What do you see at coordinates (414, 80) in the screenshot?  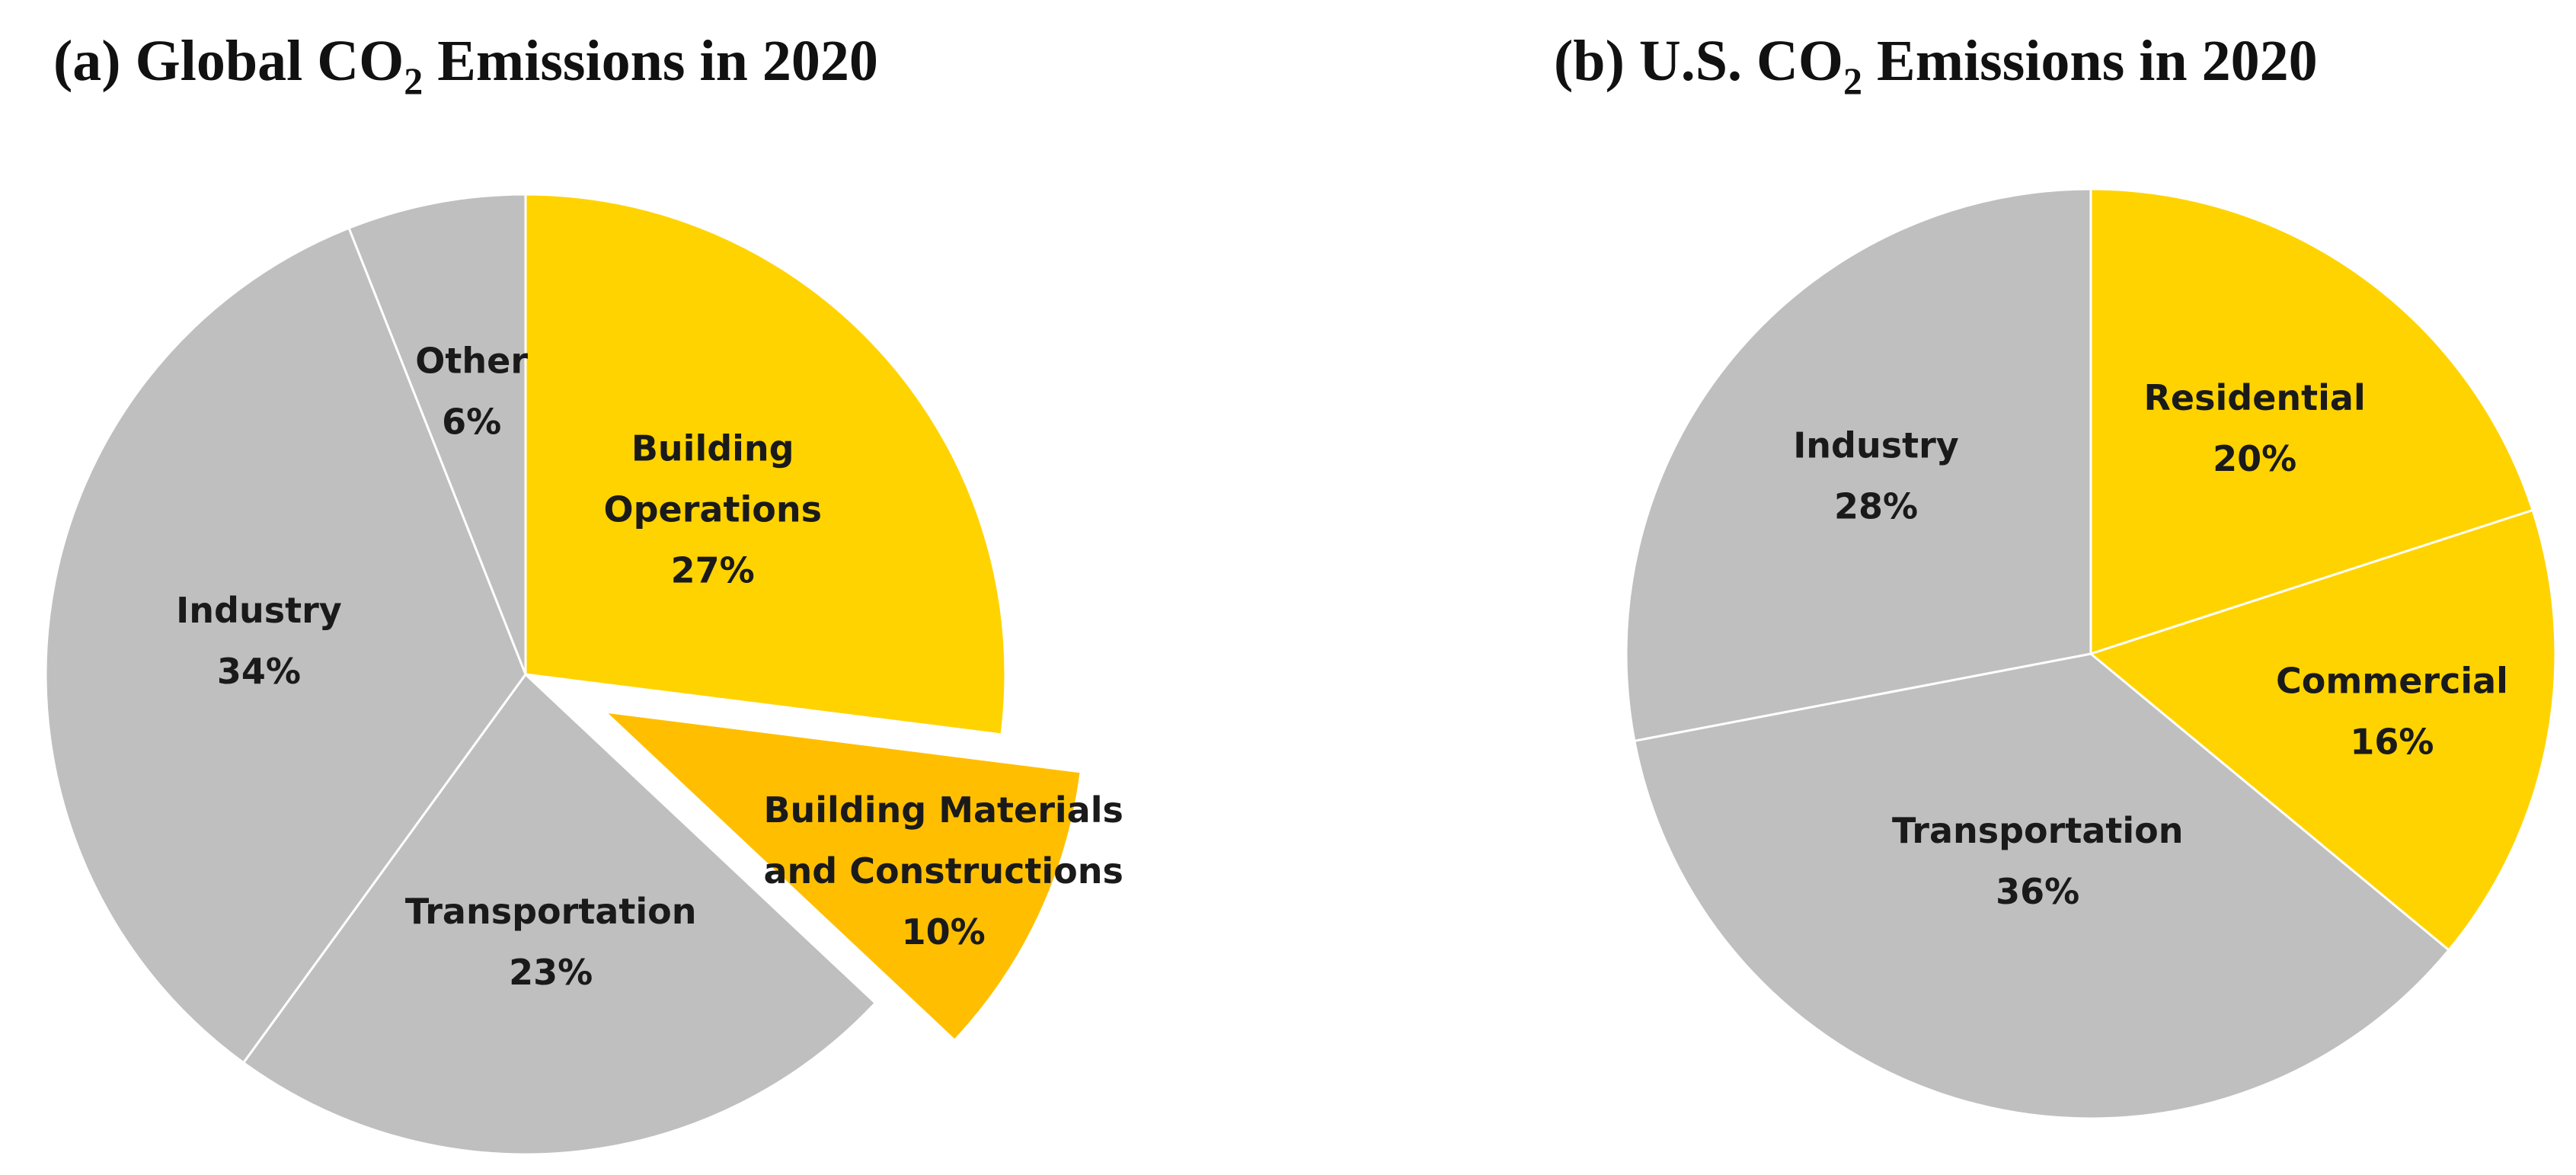 I see `chart-a-title-subscript: 2` at bounding box center [414, 80].